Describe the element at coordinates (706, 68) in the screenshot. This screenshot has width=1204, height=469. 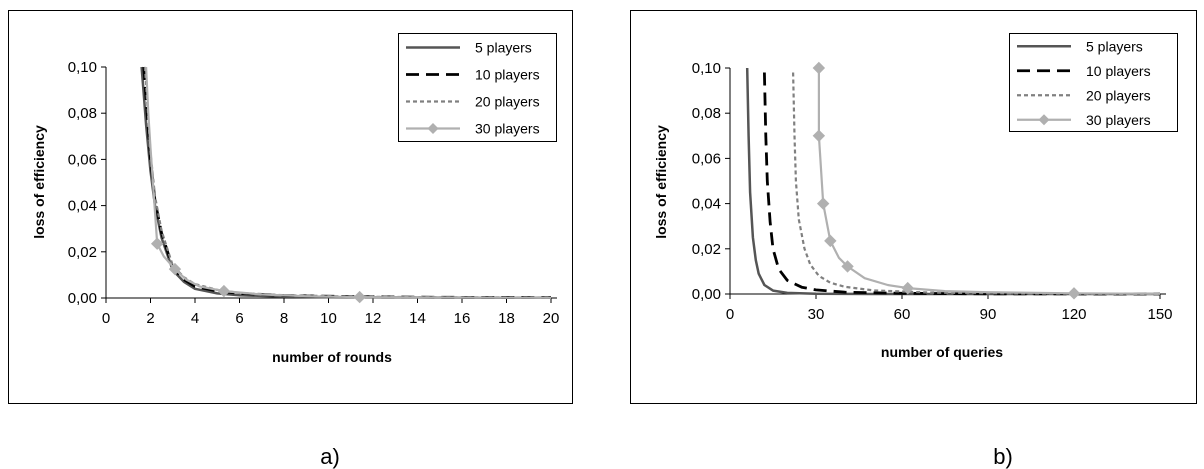
I see `chart-b-ytick-label: 0,10` at that location.